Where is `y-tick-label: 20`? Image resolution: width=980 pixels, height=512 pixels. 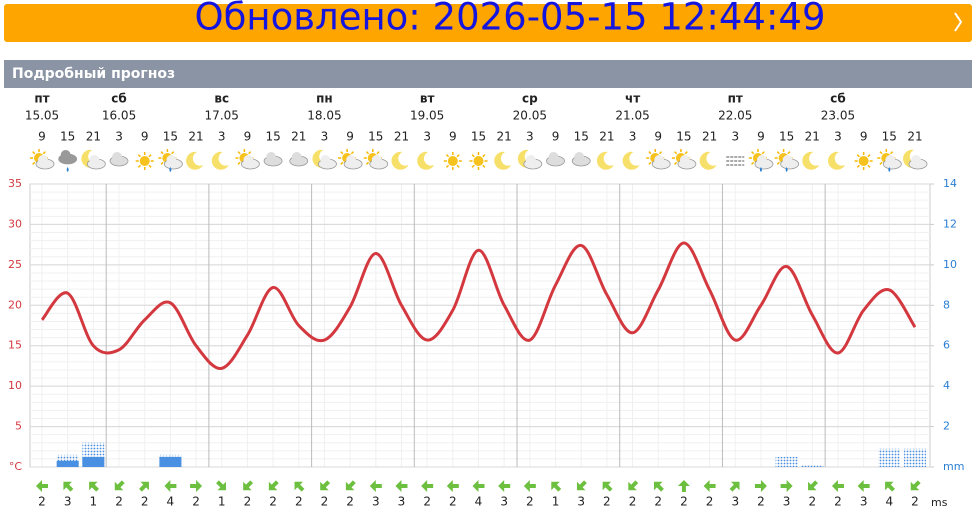 y-tick-label: 20 is located at coordinates (15, 304).